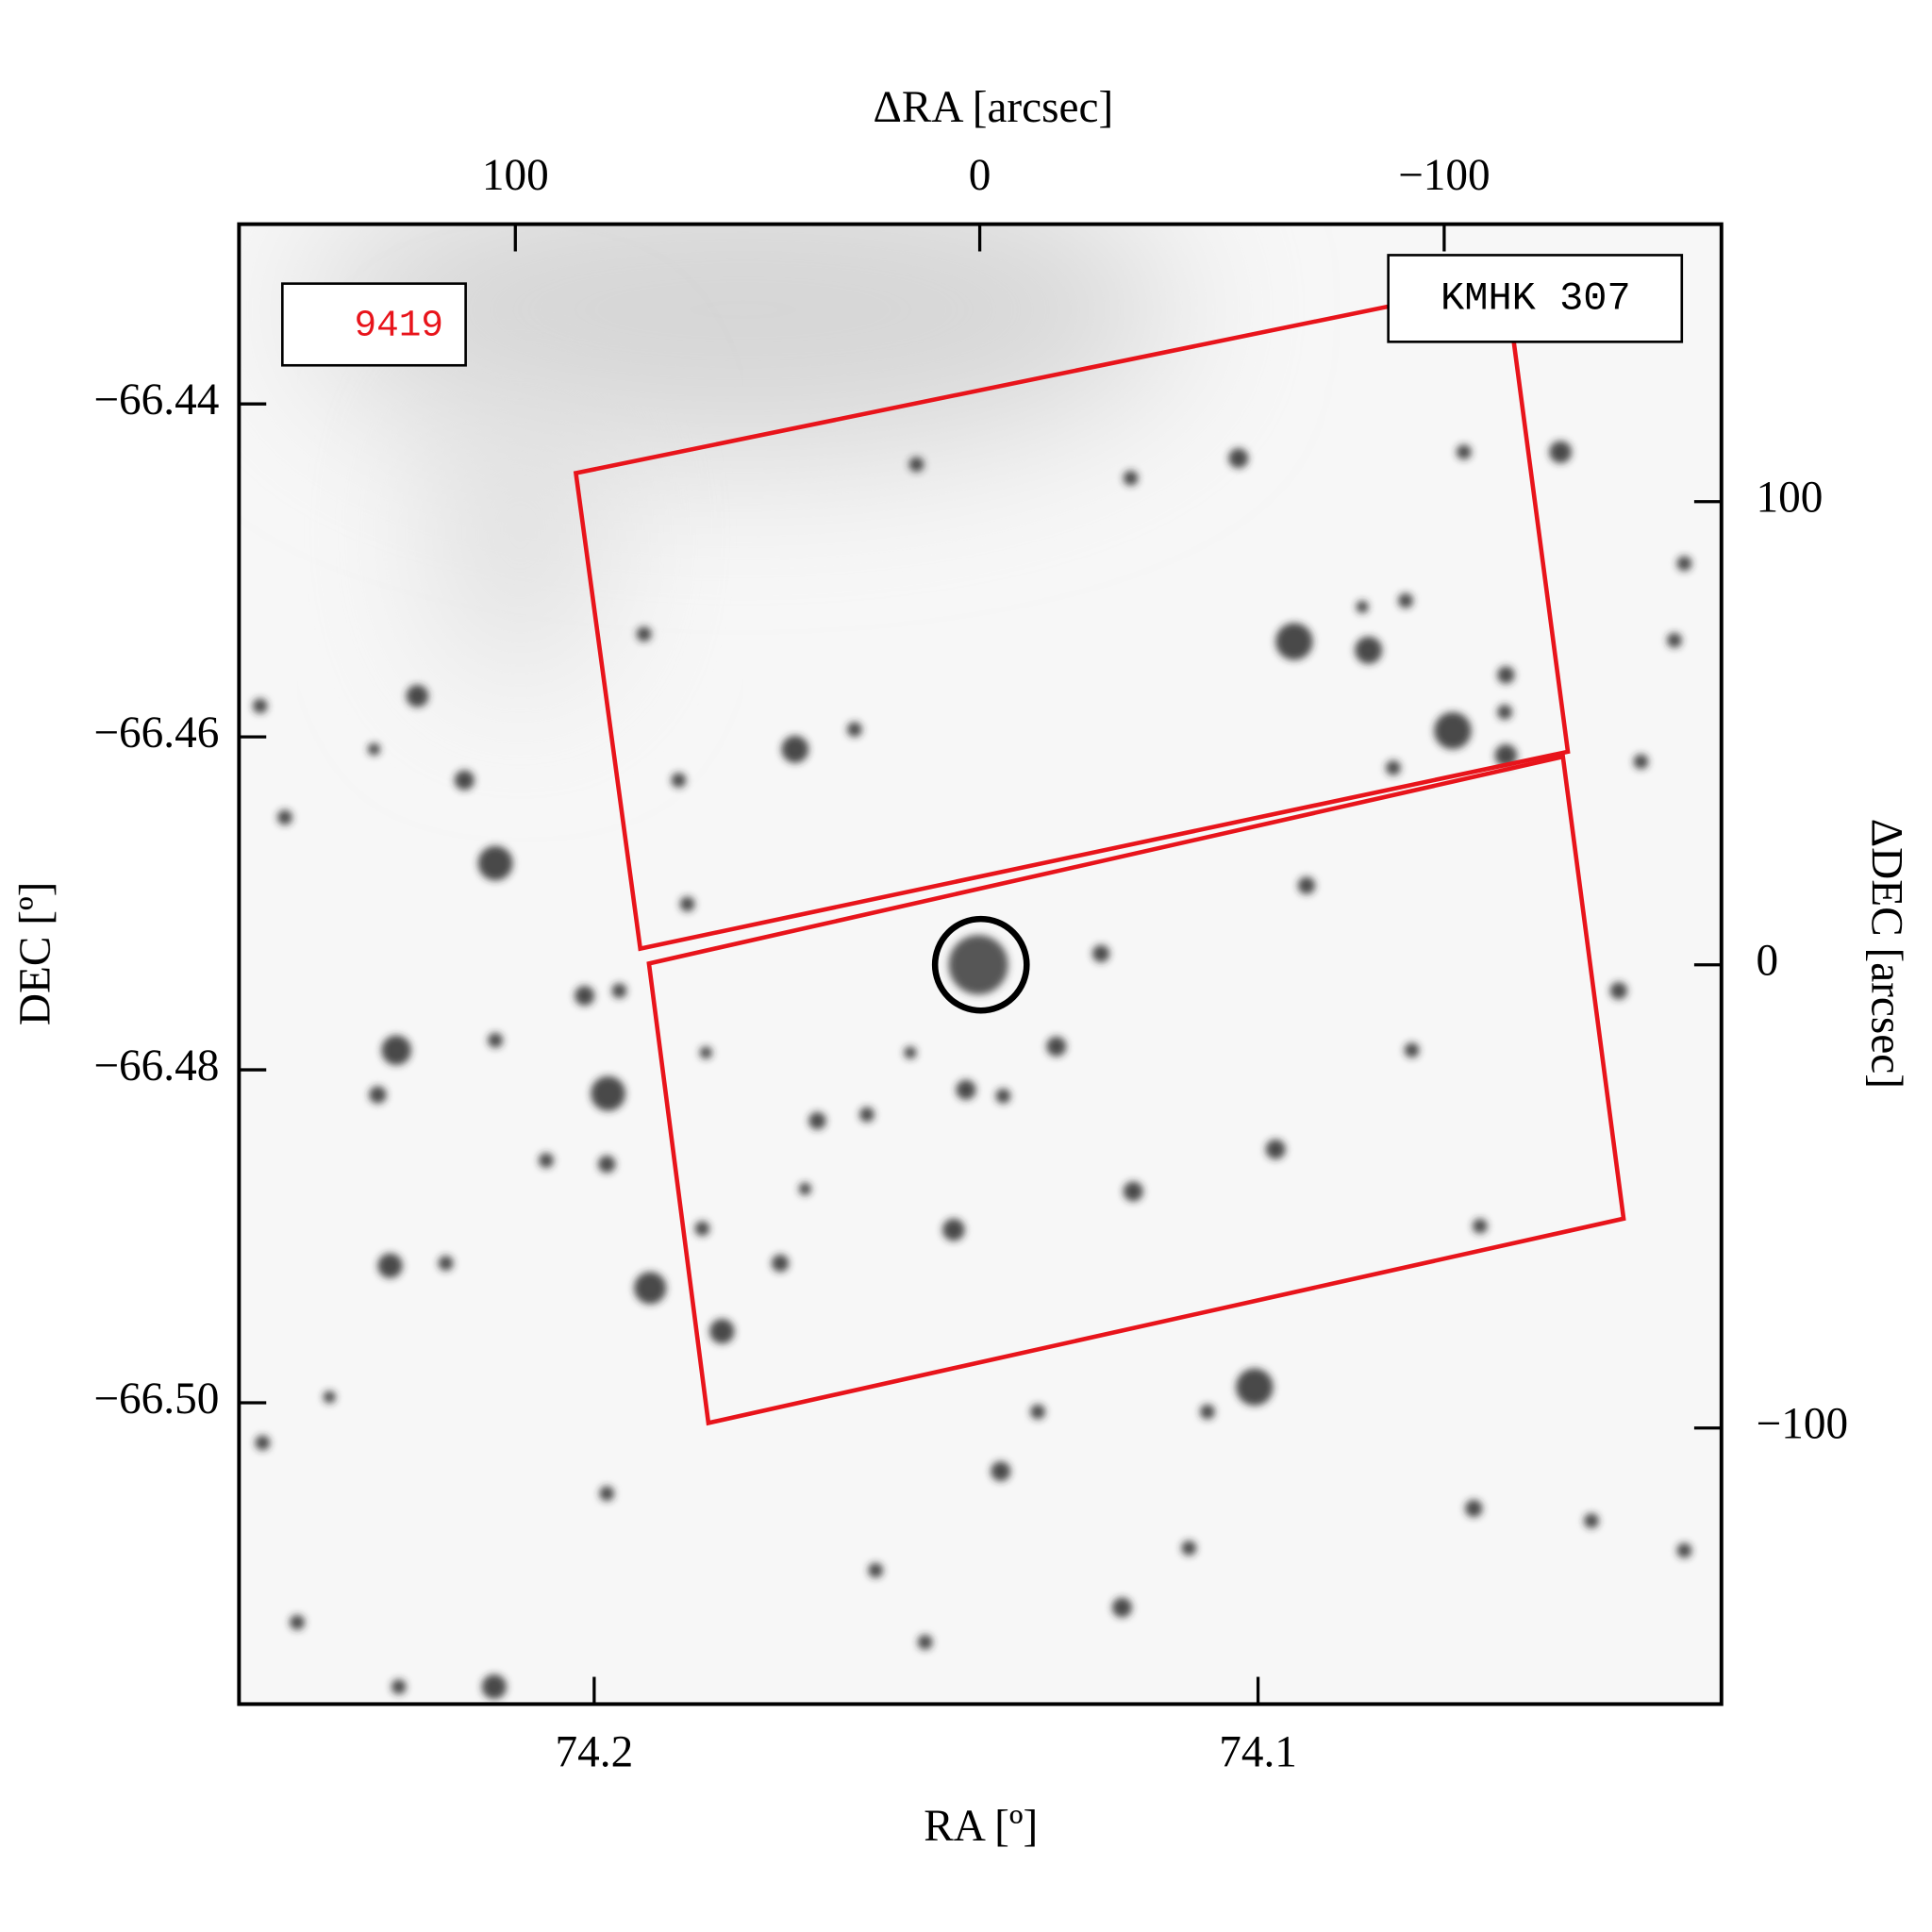 This screenshot has height=1932, width=1932. Describe the element at coordinates (156, 400) in the screenshot. I see `y-tick-label: −66.44` at that location.